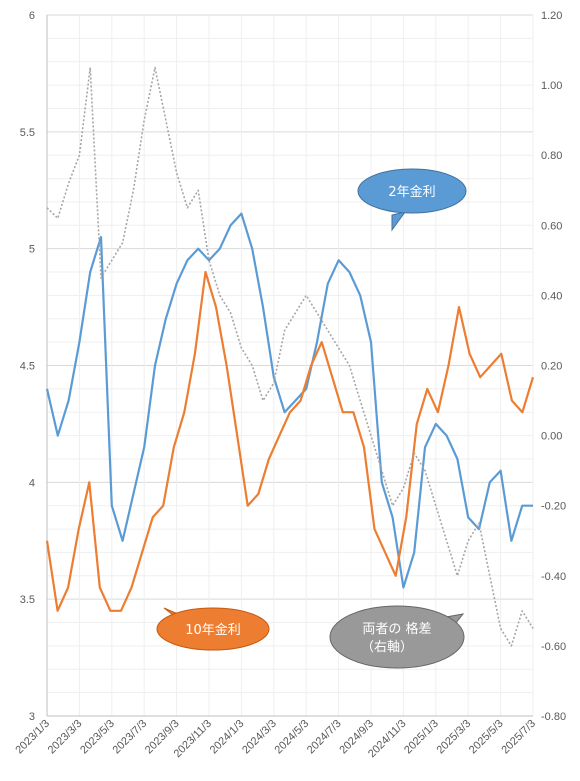 Image resolution: width=580 pixels, height=781 pixels. Describe the element at coordinates (32, 250) in the screenshot. I see `left-tick-label: 5` at that location.